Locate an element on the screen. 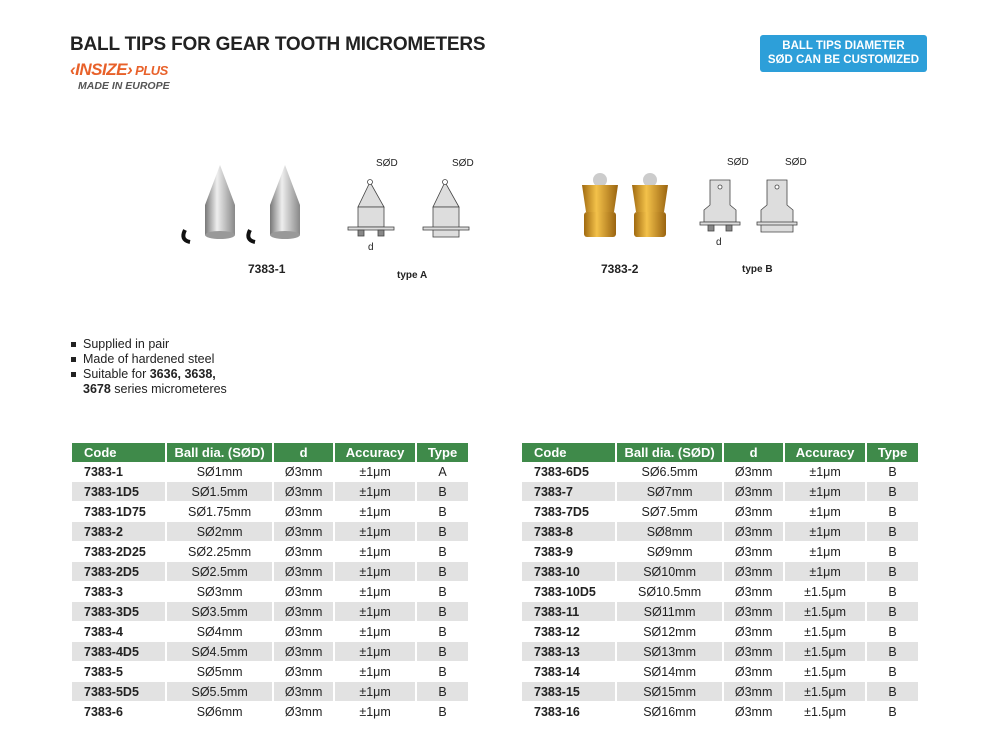 The image size is (1000, 736). table-cell: 7383-14 is located at coordinates (570, 671).